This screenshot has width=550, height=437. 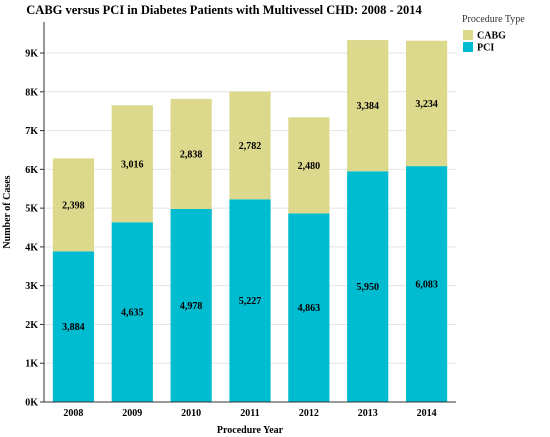 I want to click on data-label-cabg-2012: 2,480, so click(x=309, y=166).